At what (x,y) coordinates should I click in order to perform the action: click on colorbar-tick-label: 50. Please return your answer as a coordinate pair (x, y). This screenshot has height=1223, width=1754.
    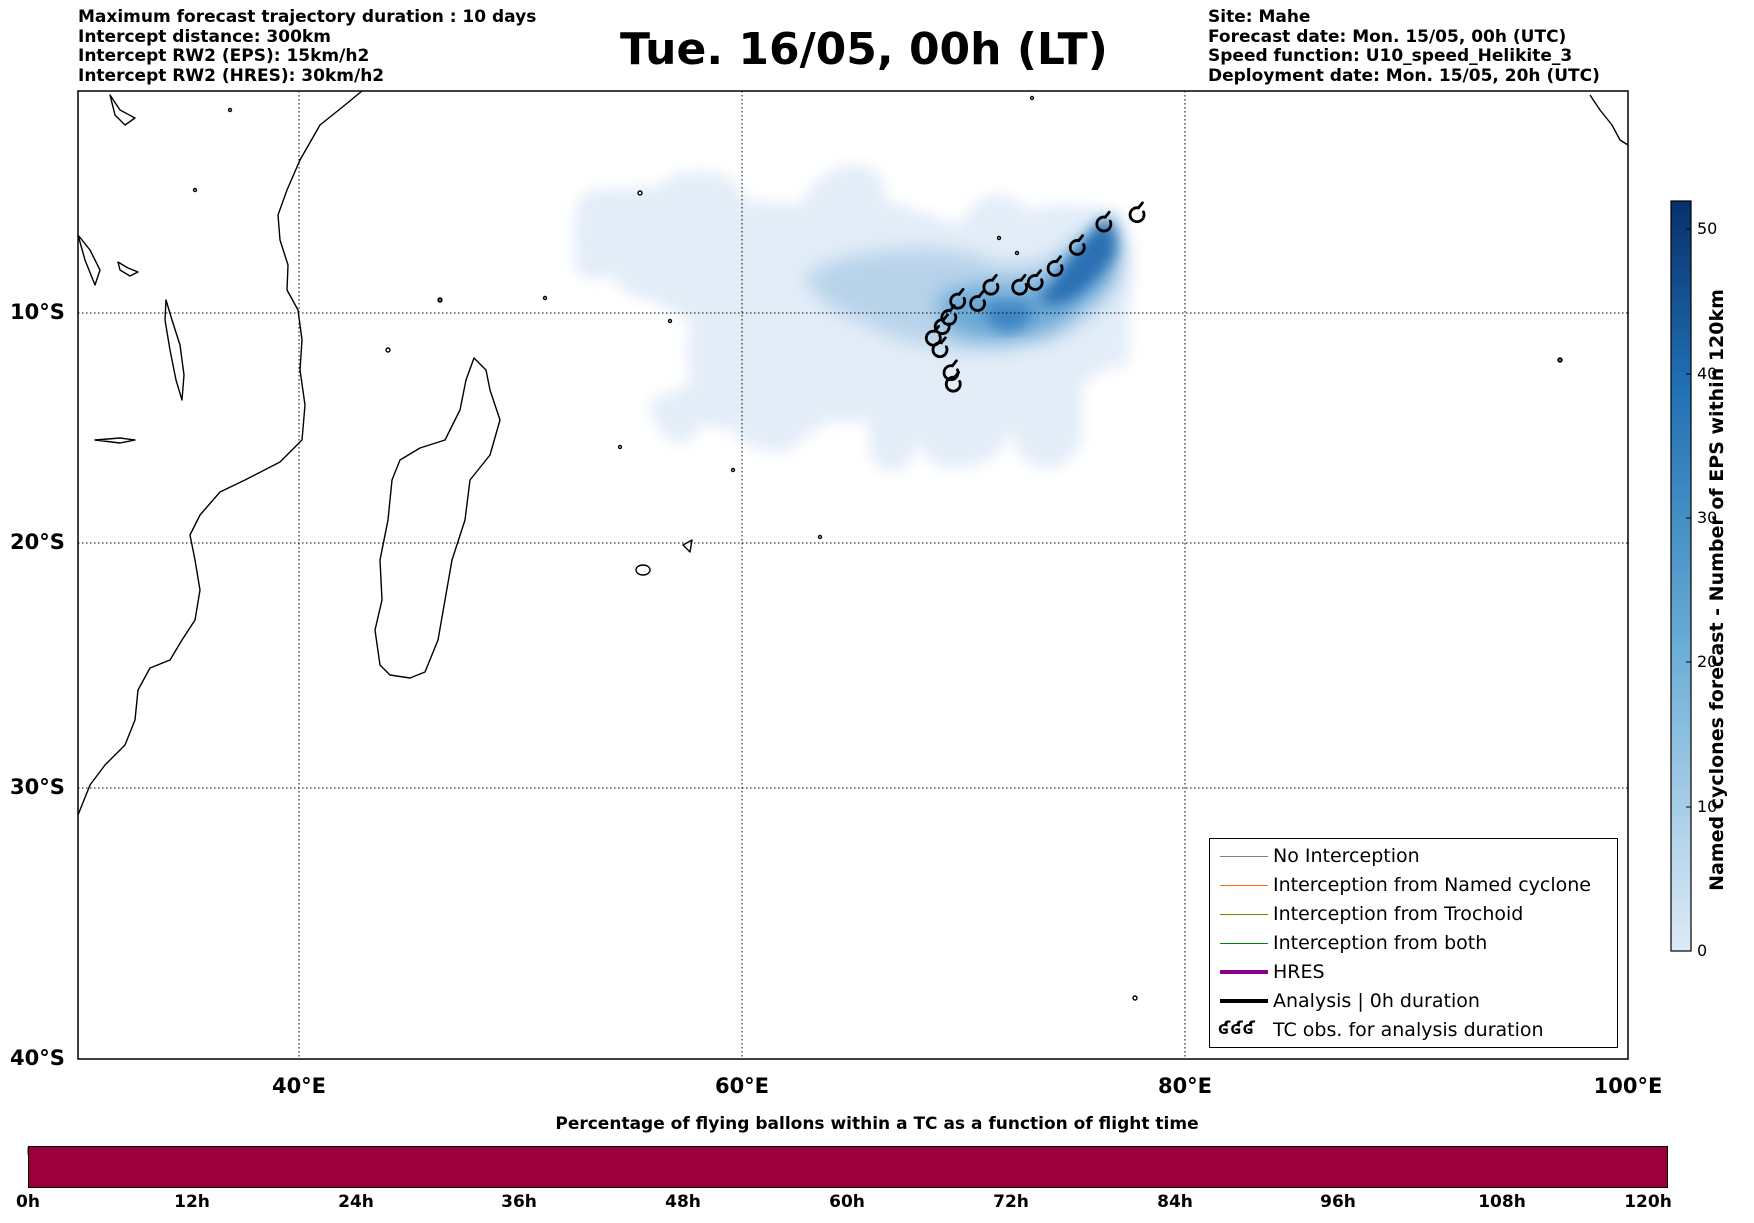
    Looking at the image, I should click on (1707, 228).